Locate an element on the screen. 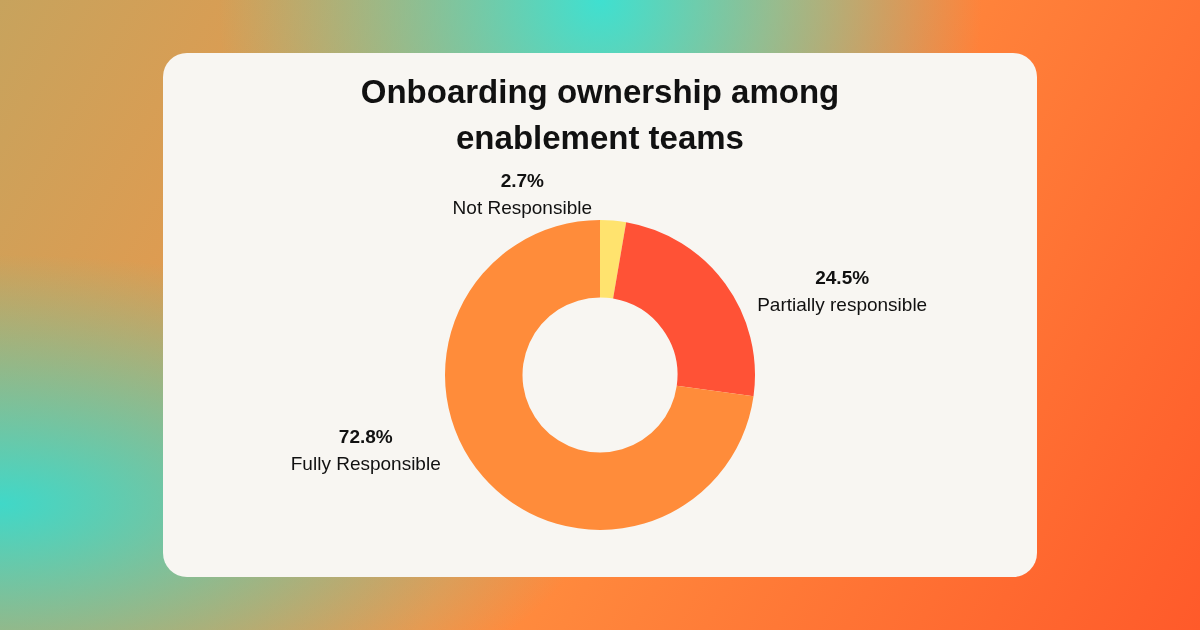 This screenshot has height=630, width=1200. slice-label: Partially responsible is located at coordinates (842, 304).